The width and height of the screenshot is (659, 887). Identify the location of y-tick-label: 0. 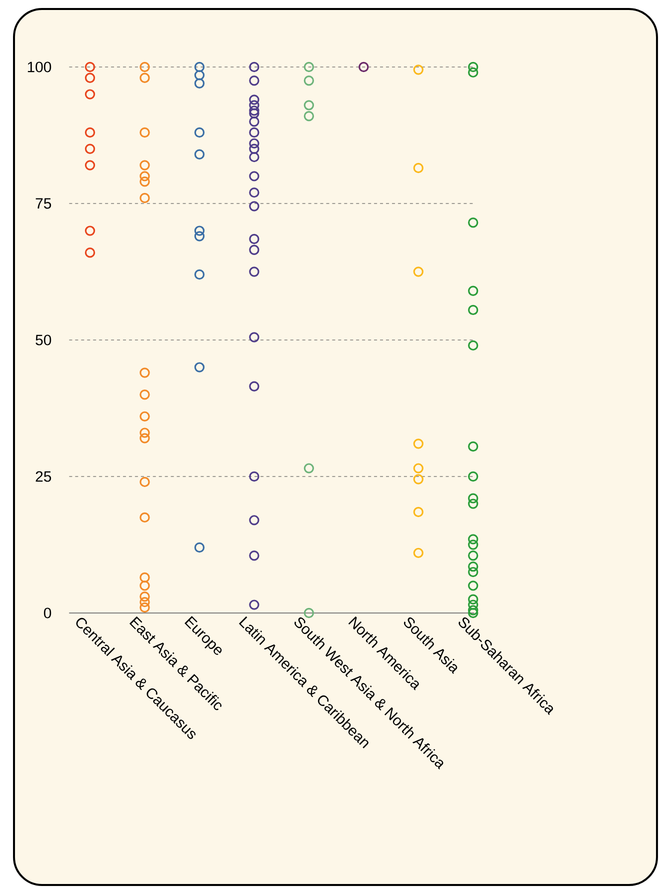
(48, 613).